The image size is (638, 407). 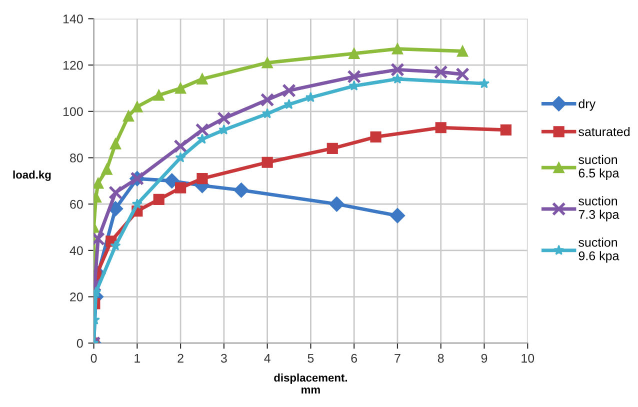 I want to click on legend-label: suction 7.3 kpa, so click(x=599, y=209).